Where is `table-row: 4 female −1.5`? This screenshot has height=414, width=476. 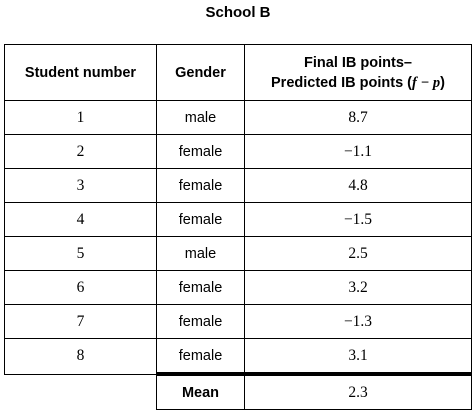
table-row: 4 female −1.5 is located at coordinates (238, 219).